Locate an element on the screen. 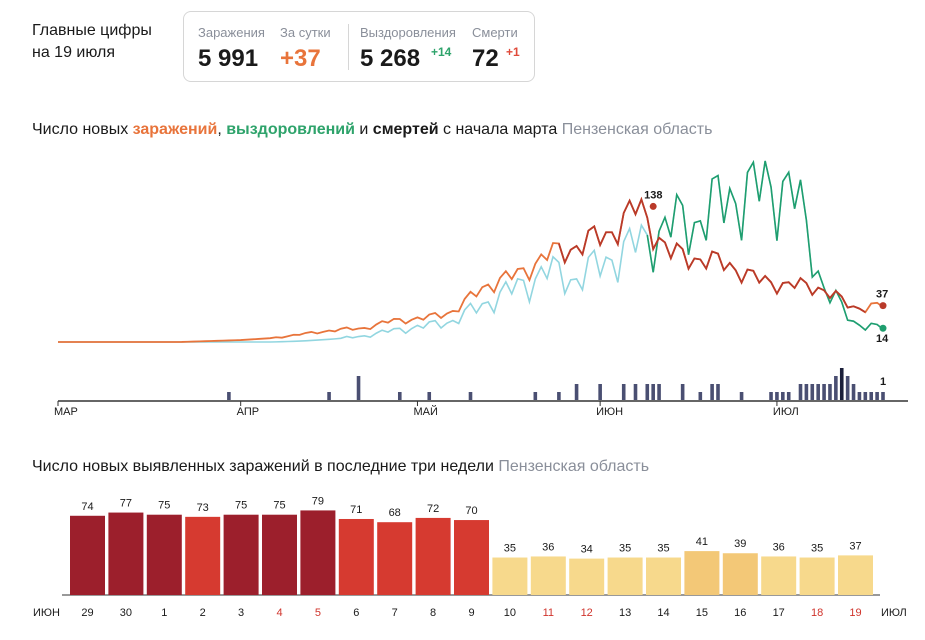 This screenshot has width=925, height=640. bar-value-label: 70 is located at coordinates (471, 511).